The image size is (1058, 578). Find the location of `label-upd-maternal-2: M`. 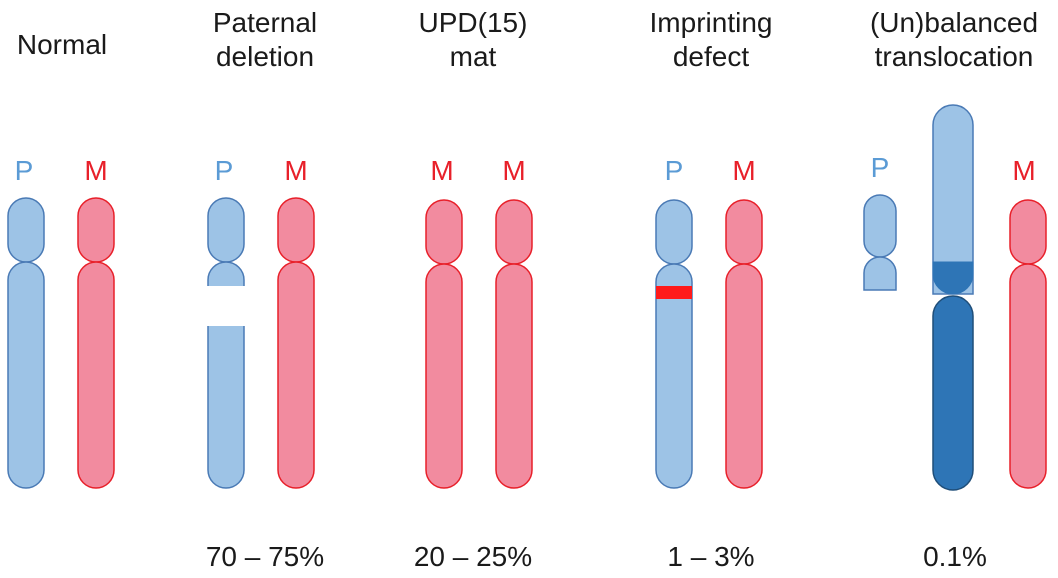

label-upd-maternal-2: M is located at coordinates (514, 170).